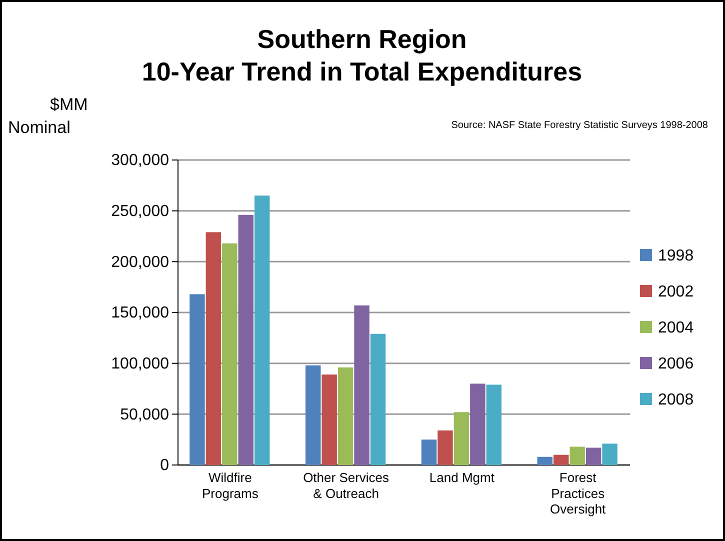  What do you see at coordinates (48, 116) in the screenshot?
I see `y-axis-title: $MM Nominal` at bounding box center [48, 116].